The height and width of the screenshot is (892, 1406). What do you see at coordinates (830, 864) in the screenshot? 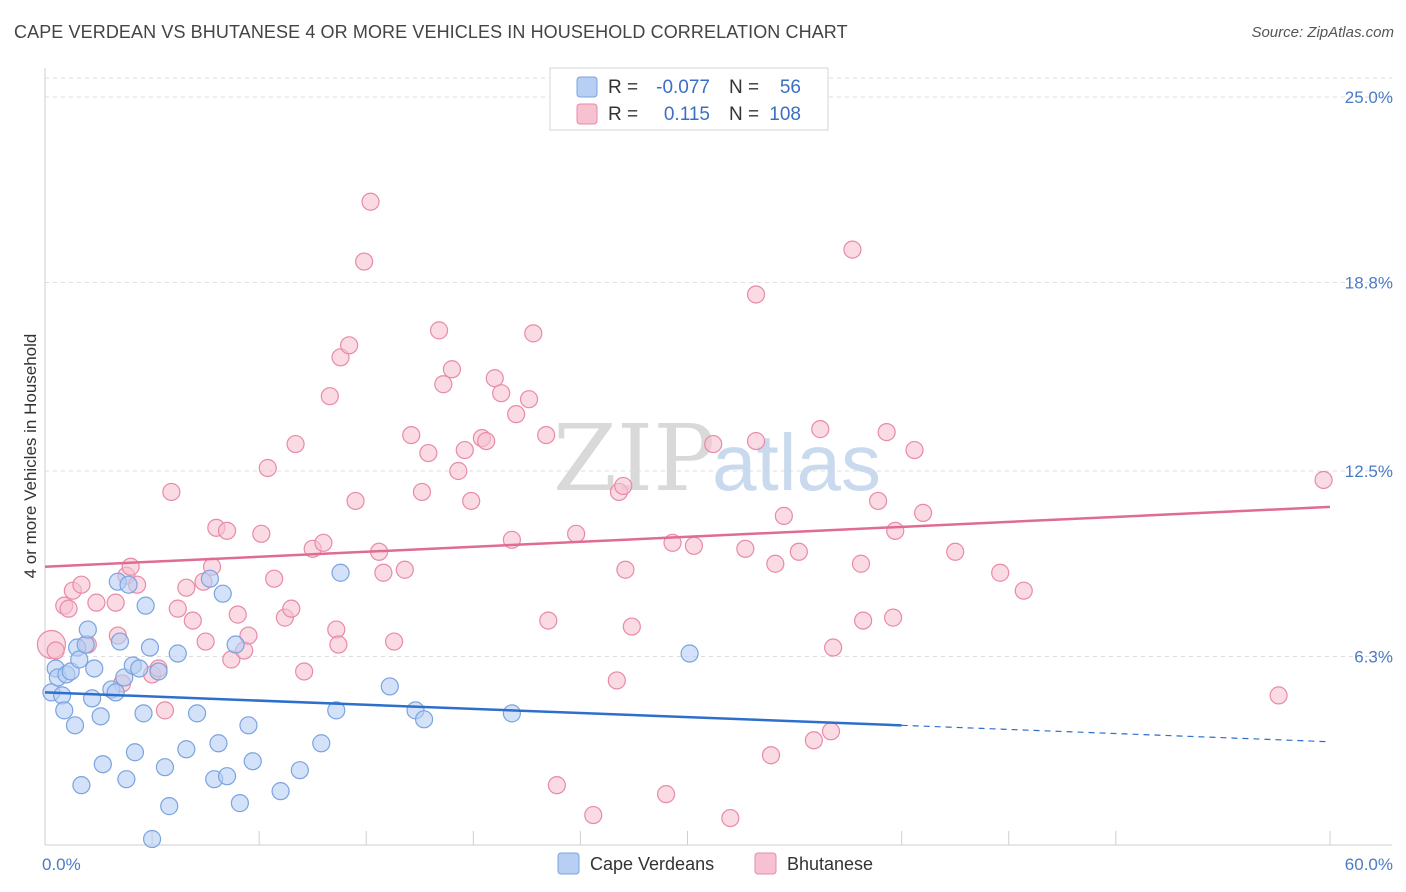
I see `bottom-legend-label-bhutanese: Bhutanese` at bounding box center [830, 864].